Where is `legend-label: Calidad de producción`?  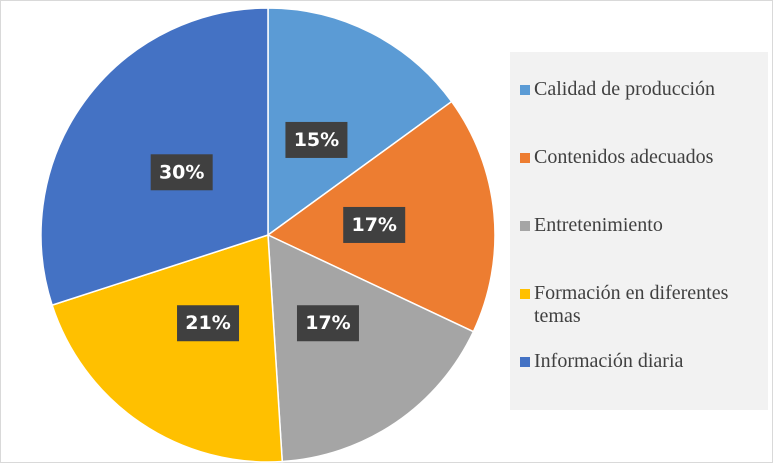
legend-label: Calidad de producción is located at coordinates (625, 89).